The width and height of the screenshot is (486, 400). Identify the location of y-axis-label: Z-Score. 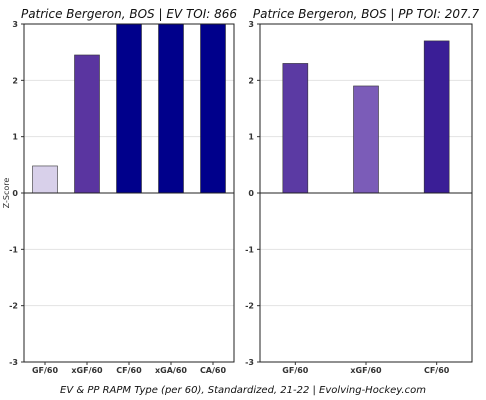
(6, 193).